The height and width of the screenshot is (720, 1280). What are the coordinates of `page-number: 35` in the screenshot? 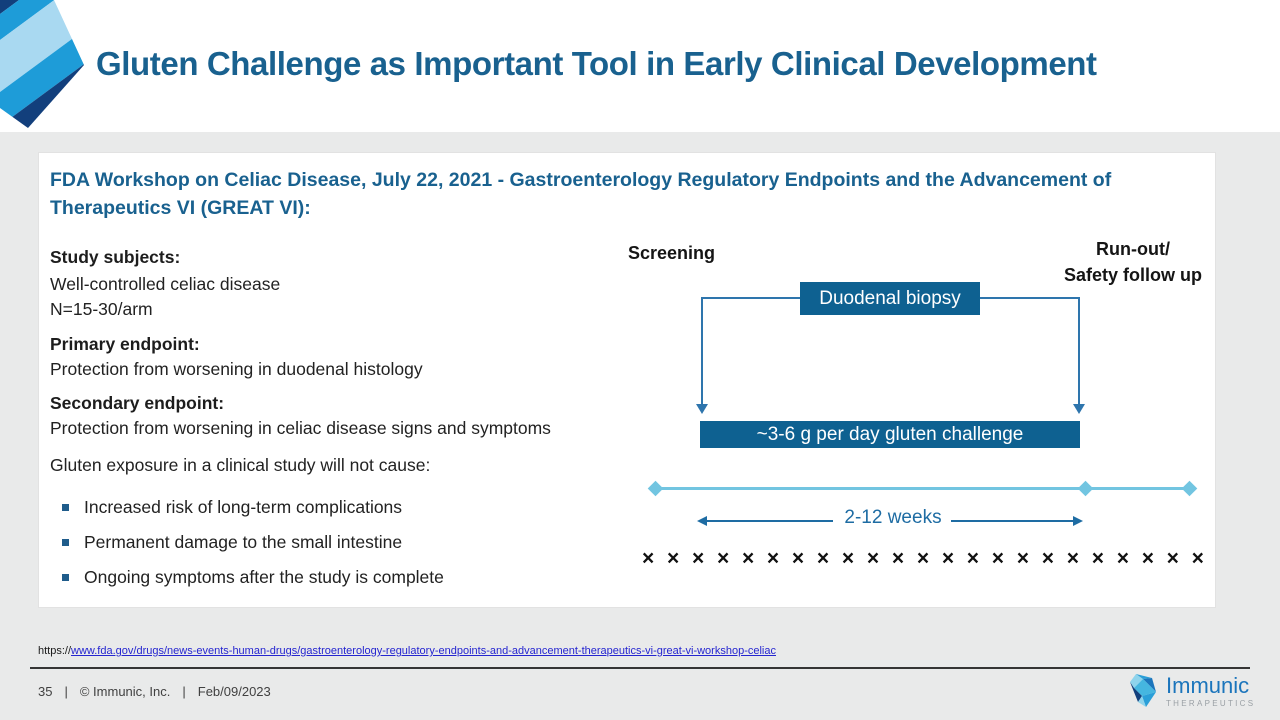 It's located at (45, 691).